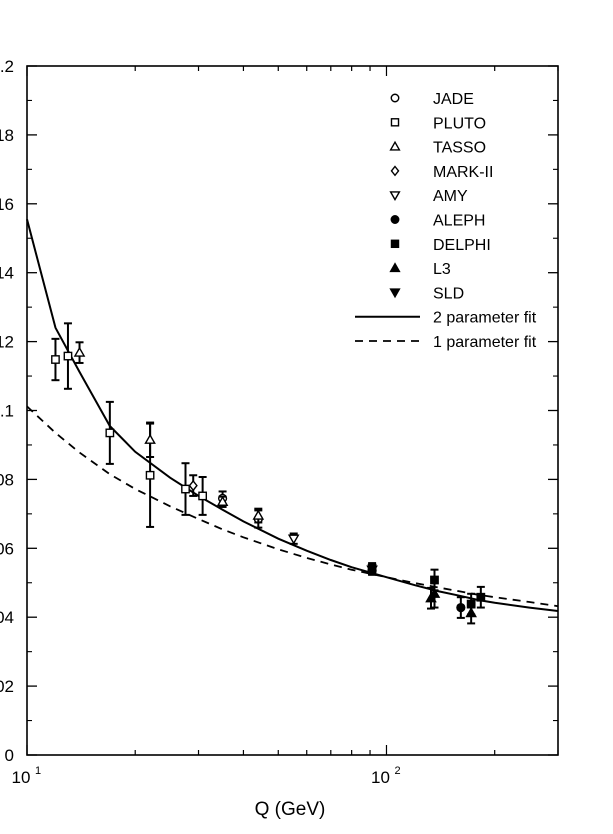 The image size is (613, 834). Describe the element at coordinates (193, 485) in the screenshot. I see `mark-ii-point` at that location.